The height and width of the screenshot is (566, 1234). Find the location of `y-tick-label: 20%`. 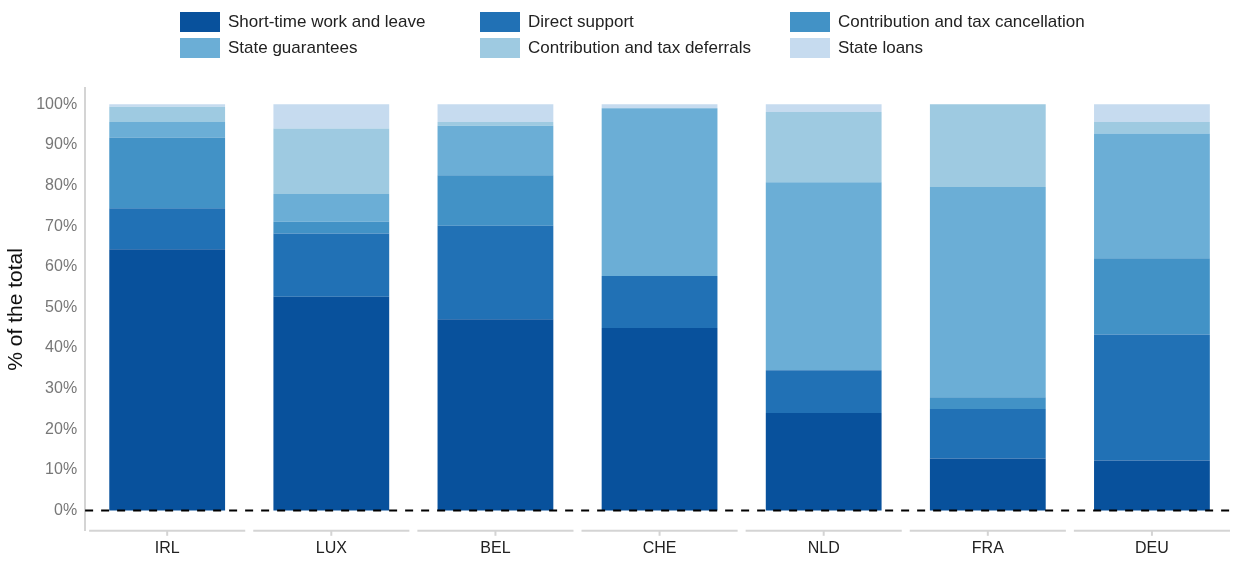

y-tick-label: 20% is located at coordinates (61, 428).